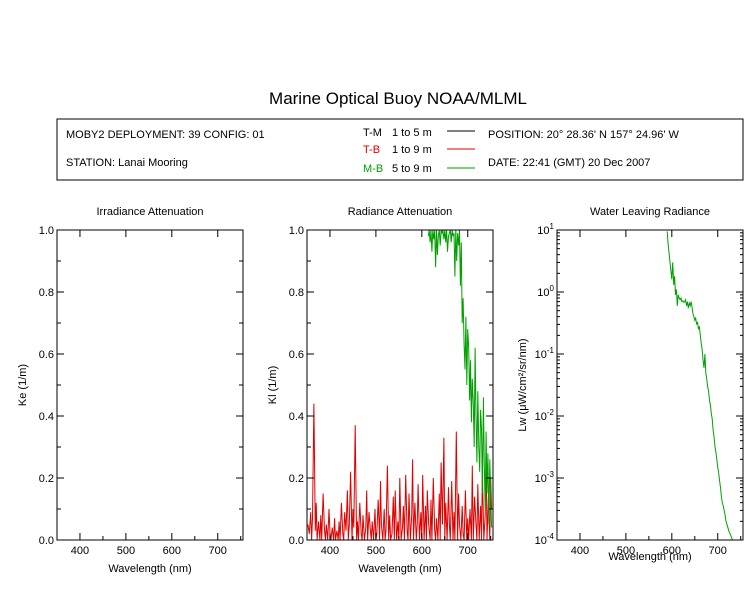  Describe the element at coordinates (127, 163) in the screenshot. I see `station-text: STATION: Lanai Mooring` at that location.